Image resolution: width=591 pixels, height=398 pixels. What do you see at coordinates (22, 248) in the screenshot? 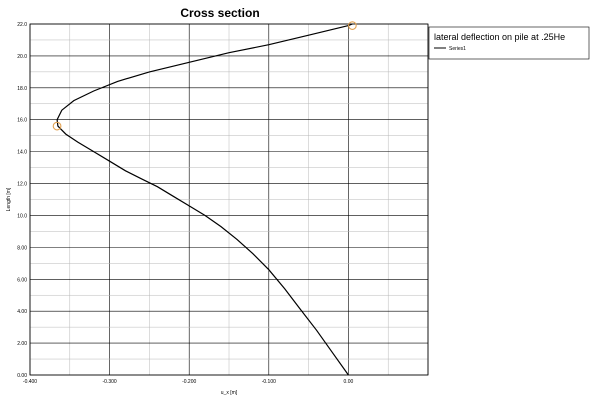
I see `y-tick-label: 8.00` at bounding box center [22, 248].